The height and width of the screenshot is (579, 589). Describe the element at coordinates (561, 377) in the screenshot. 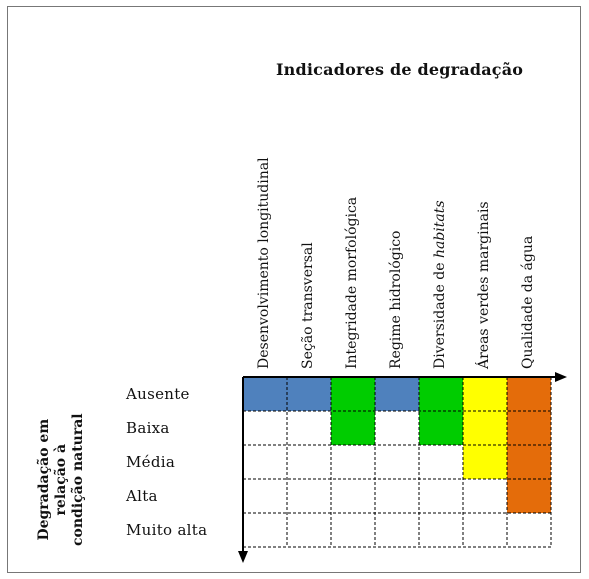

I see `horizontal-axis-arrowhead` at that location.